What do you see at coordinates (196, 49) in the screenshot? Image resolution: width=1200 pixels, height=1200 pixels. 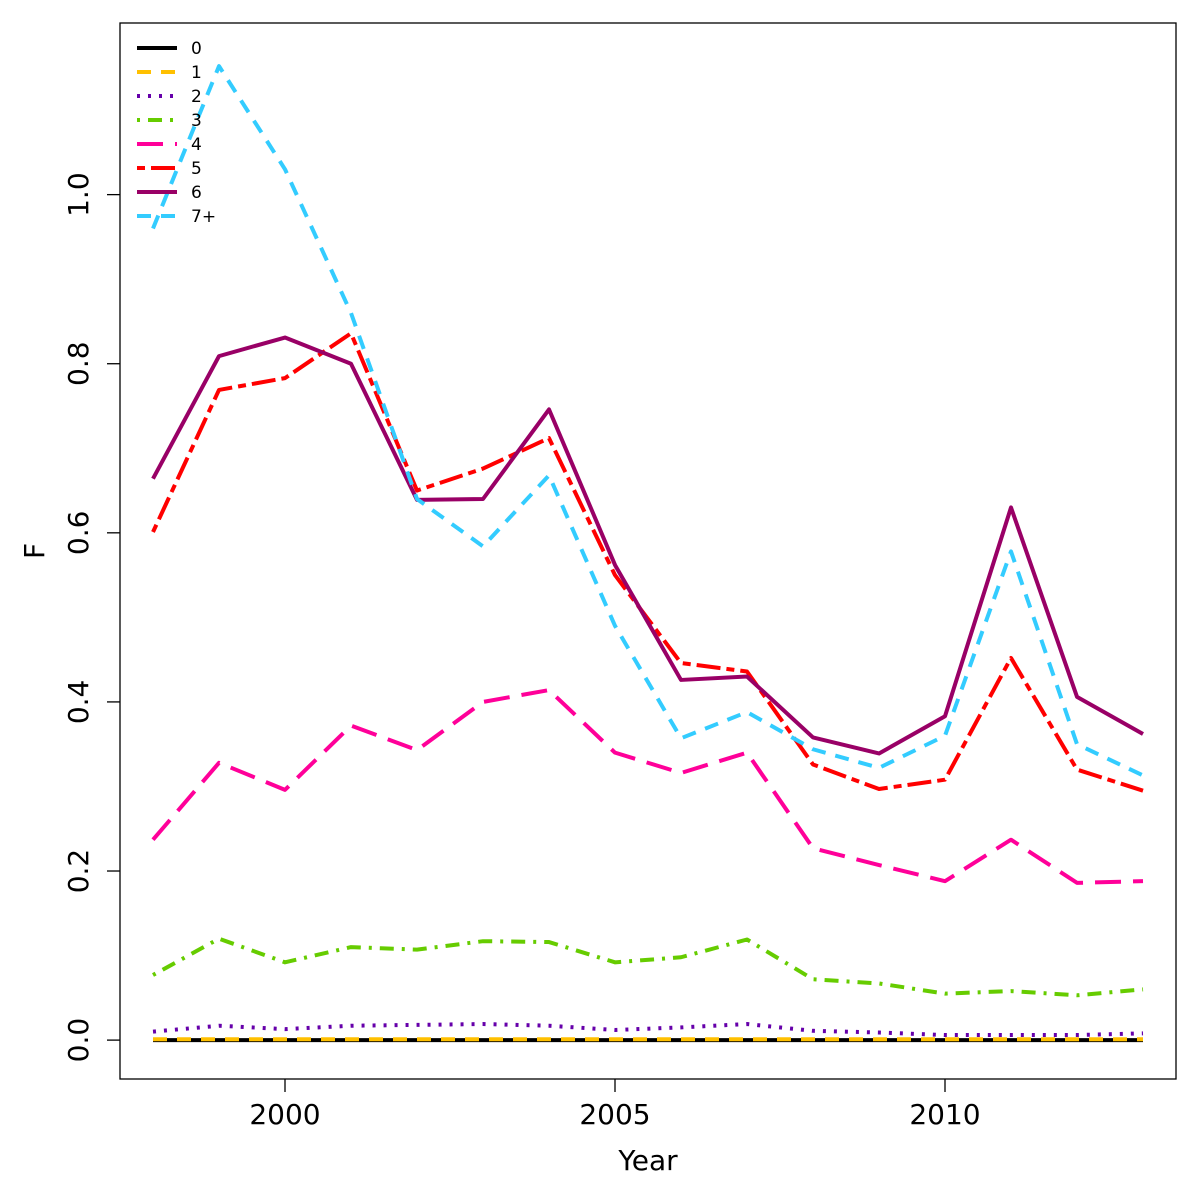 I see `legend-label: 0` at bounding box center [196, 49].